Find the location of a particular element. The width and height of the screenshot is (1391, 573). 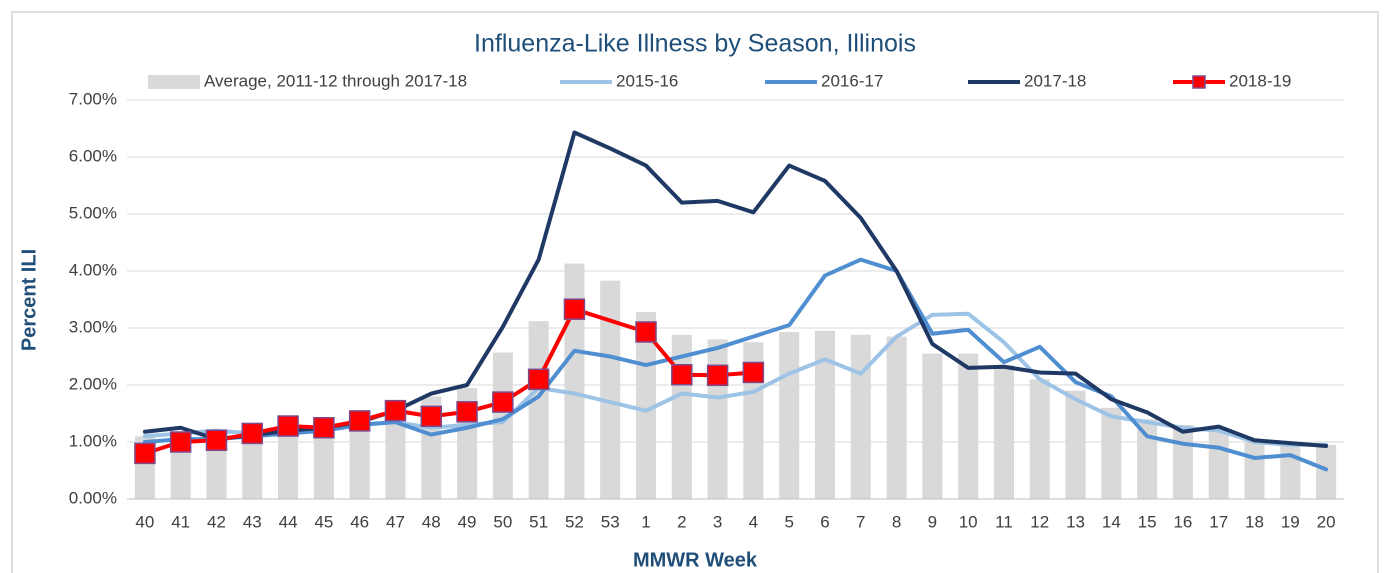

legend-swatch is located at coordinates (174, 82).